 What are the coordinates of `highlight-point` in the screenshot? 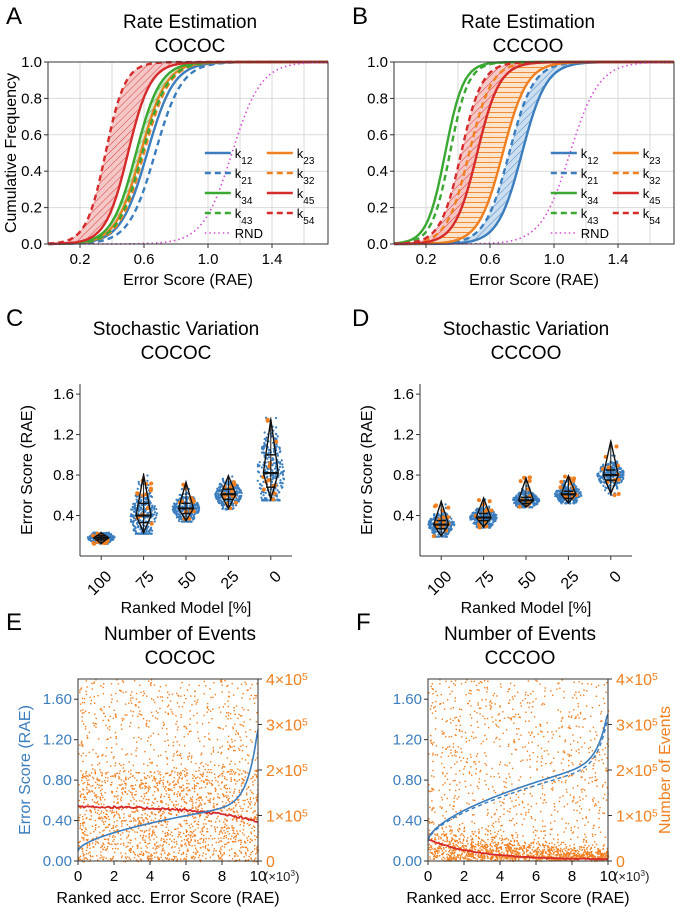 It's located at (263, 489).